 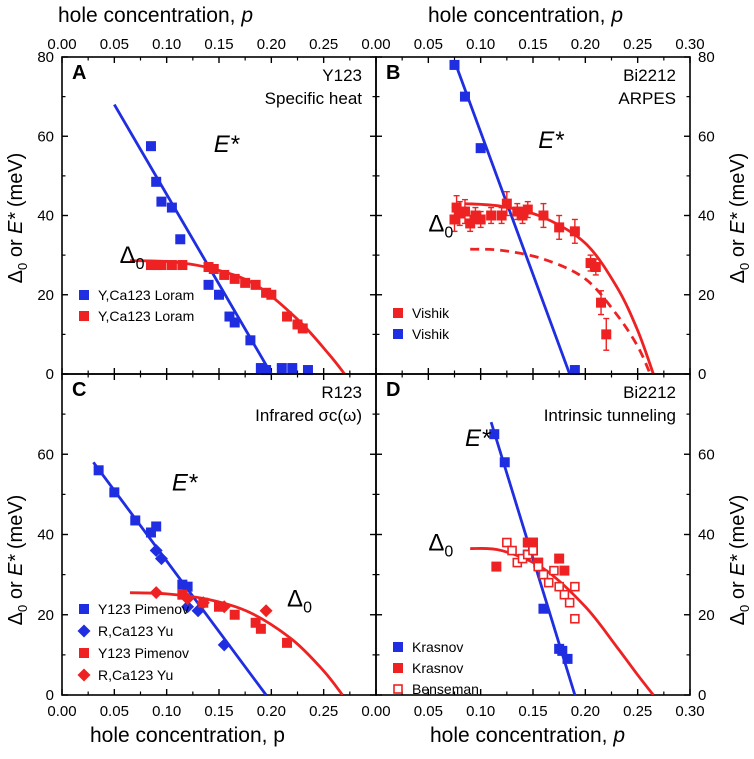 What do you see at coordinates (79, 73) in the screenshot?
I see `panel-letter: A` at bounding box center [79, 73].